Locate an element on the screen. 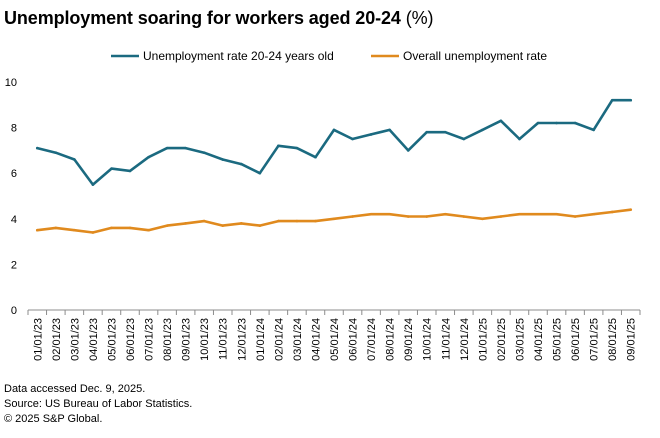 Image resolution: width=660 pixels, height=438 pixels. x-tick-label: 12/01/23 is located at coordinates (242, 339).